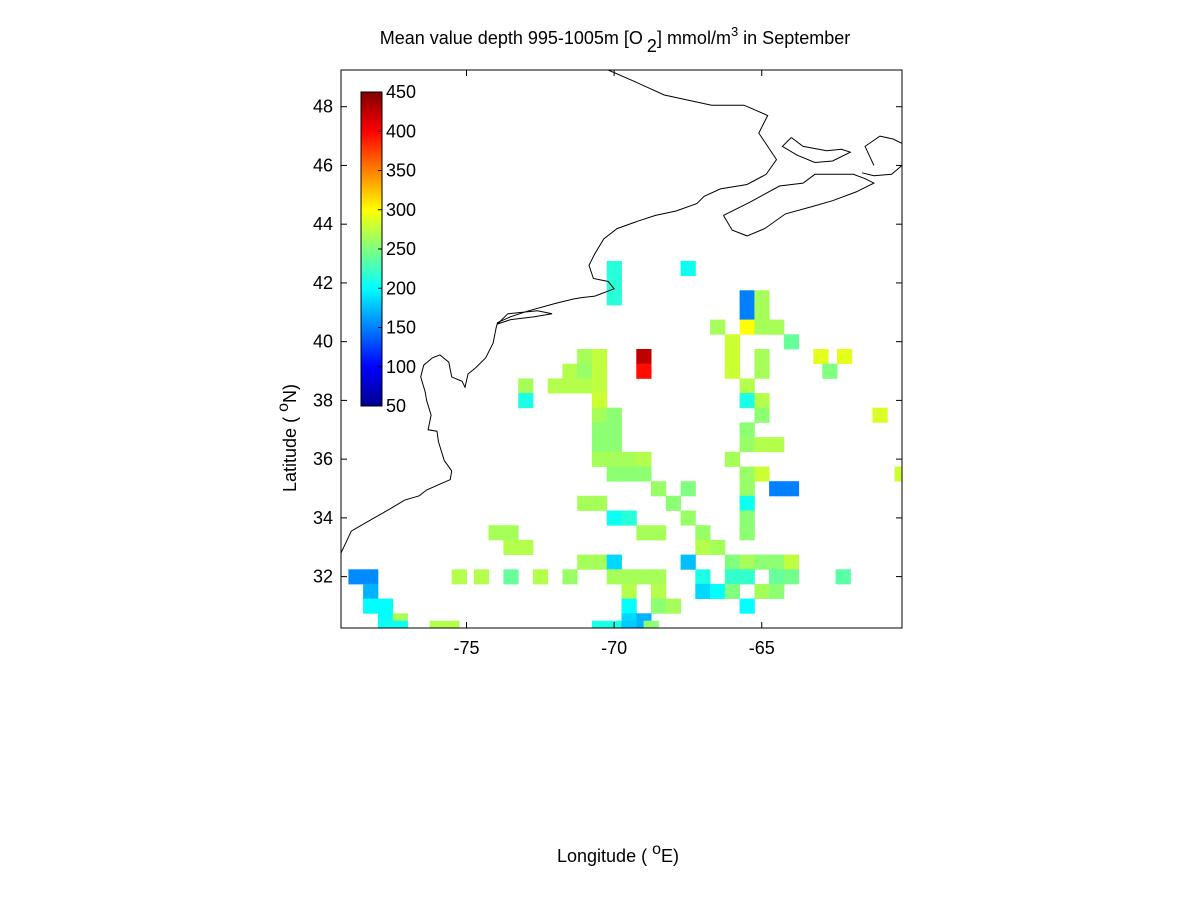  Describe the element at coordinates (323, 400) in the screenshot. I see `y-tick-label: 38` at that location.